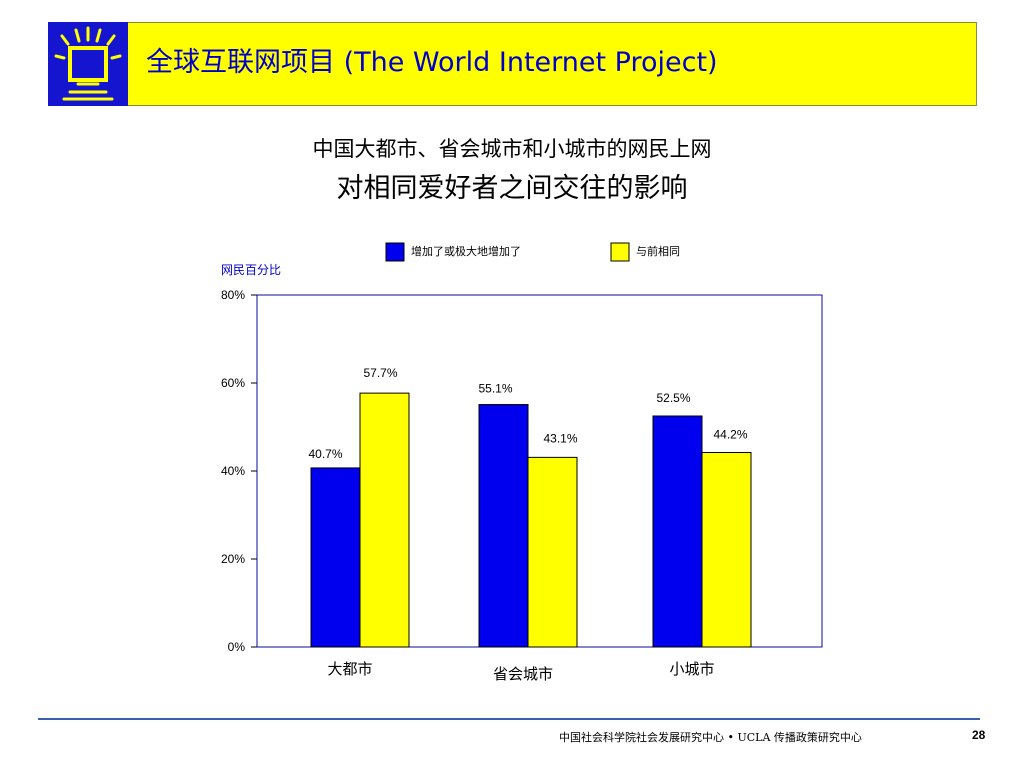 This screenshot has width=1024, height=768. I want to click on monitor-logo-icon, so click(88, 63).